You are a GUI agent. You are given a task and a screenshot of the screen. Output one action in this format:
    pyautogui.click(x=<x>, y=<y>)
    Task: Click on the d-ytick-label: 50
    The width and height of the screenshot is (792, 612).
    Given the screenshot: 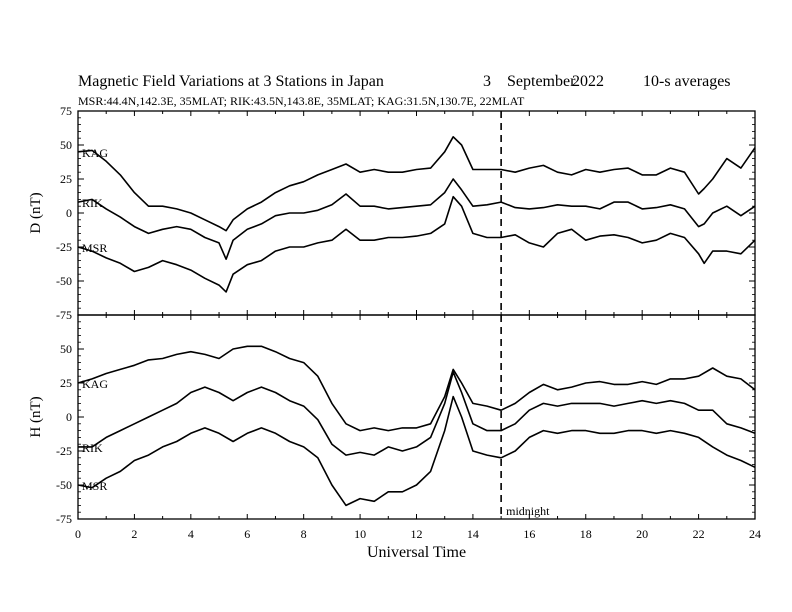 What is the action you would take?
    pyautogui.click(x=66, y=145)
    